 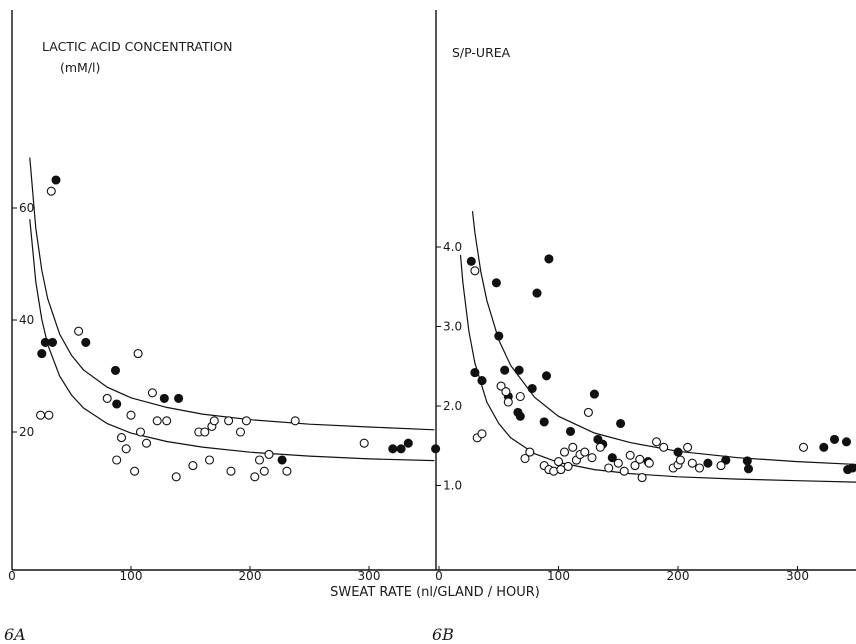 I want to click on panel-6b-y-tick-label: 3.0, so click(x=452, y=327).